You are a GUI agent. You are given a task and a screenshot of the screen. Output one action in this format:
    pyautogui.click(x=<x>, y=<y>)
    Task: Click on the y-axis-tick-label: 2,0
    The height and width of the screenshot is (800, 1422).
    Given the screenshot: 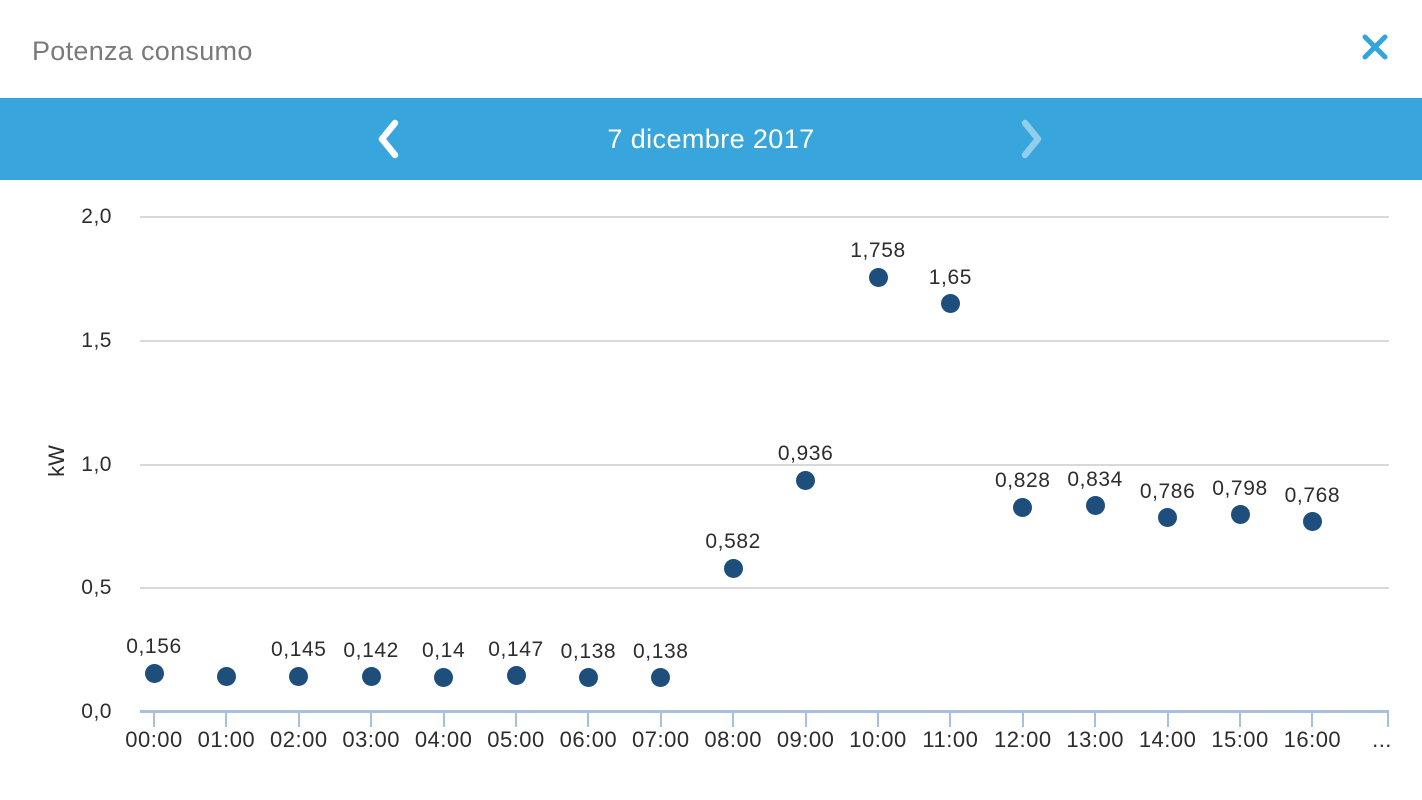 What is the action you would take?
    pyautogui.click(x=96, y=217)
    